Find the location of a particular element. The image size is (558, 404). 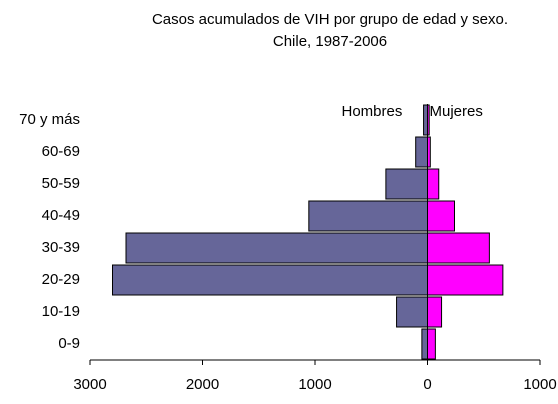

legend-label: Hombres is located at coordinates (372, 111).